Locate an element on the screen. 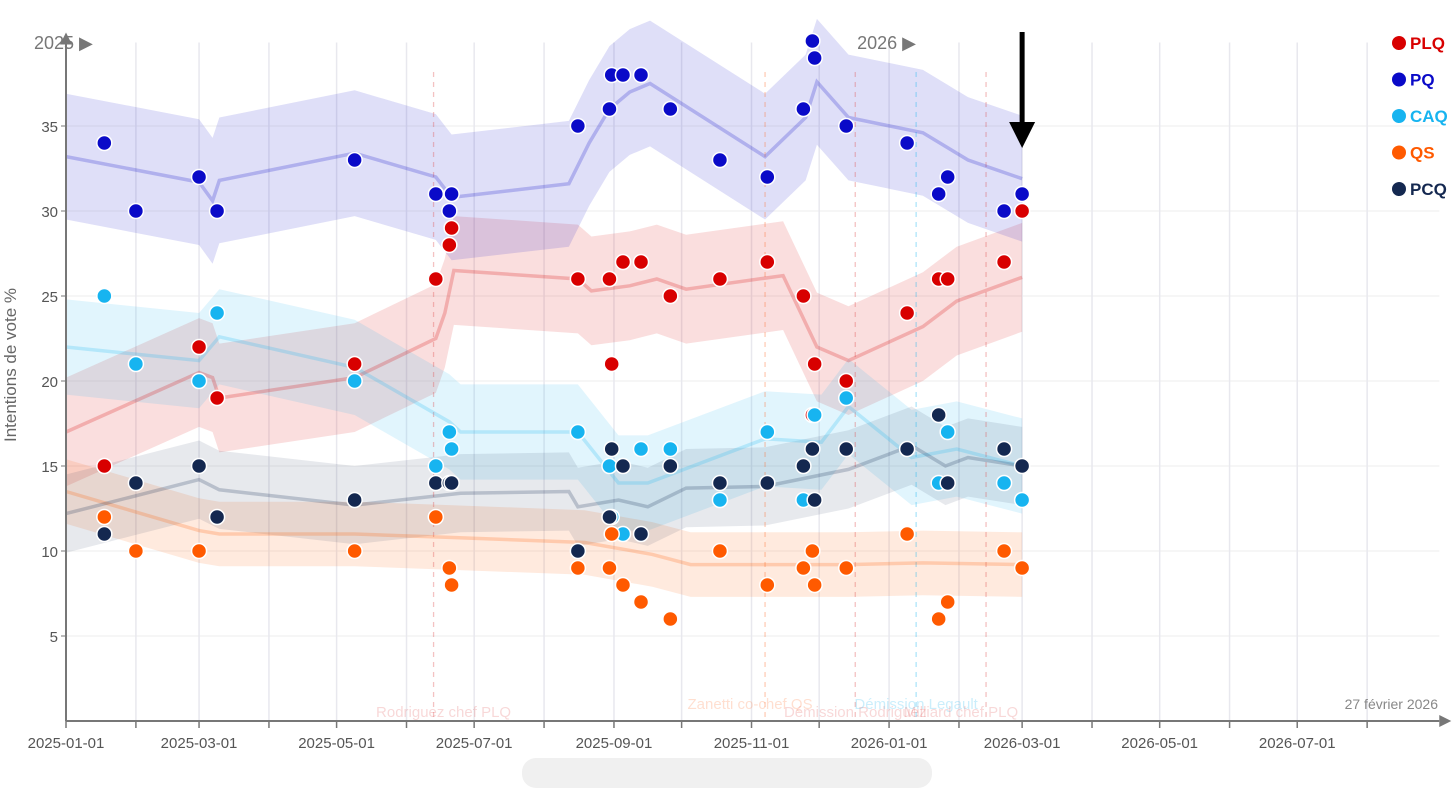  x-tick-label: 2025-05-01 is located at coordinates (336, 743).